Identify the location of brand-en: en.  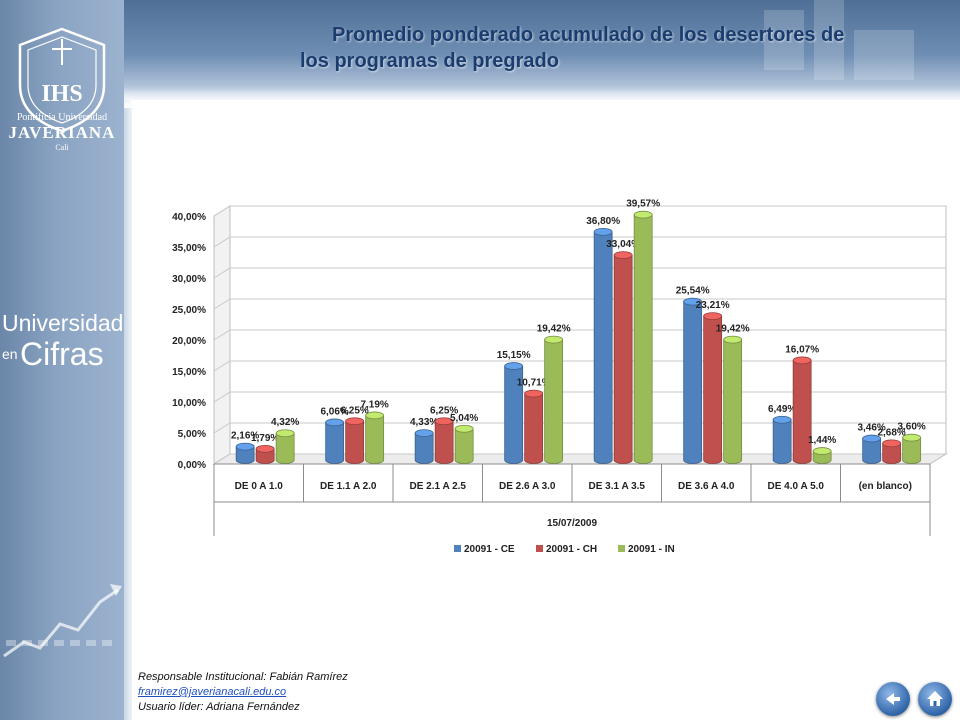
(10, 354).